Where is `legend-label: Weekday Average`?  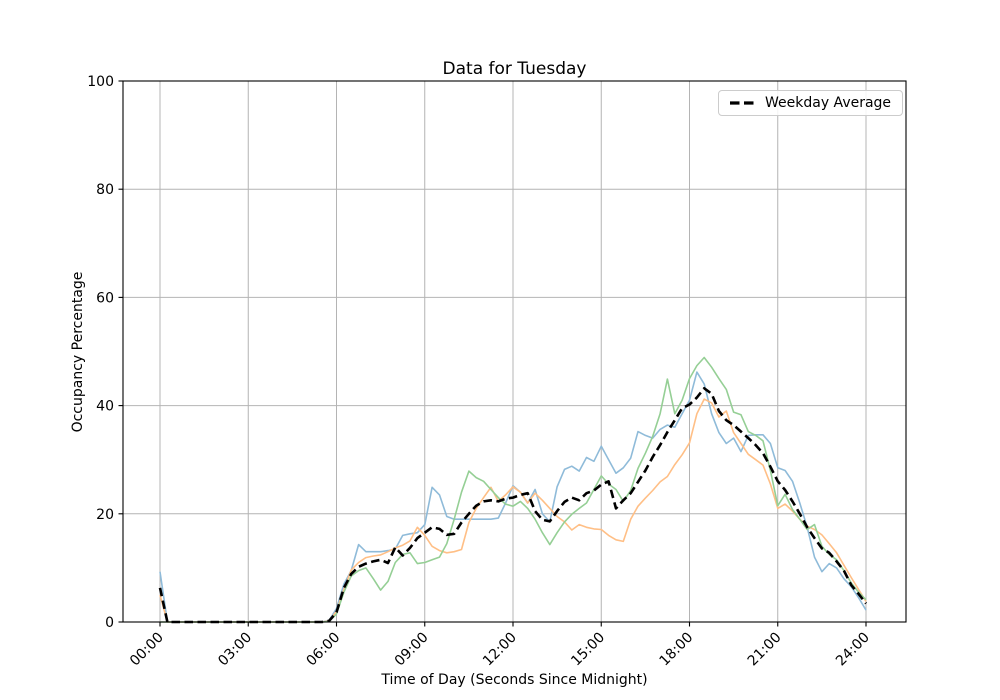
legend-label: Weekday Average is located at coordinates (828, 103).